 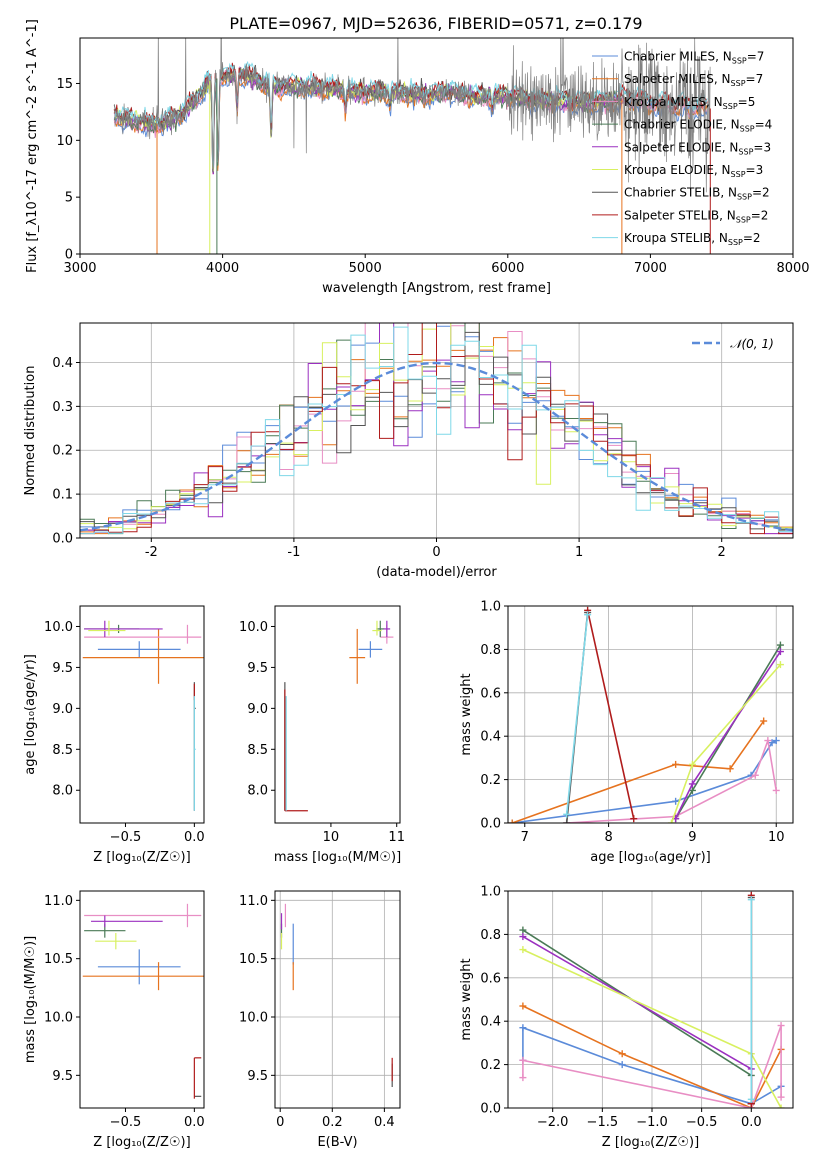 What do you see at coordinates (380, 629) in the screenshot?
I see `errorbar-point-chabrier-elodie` at bounding box center [380, 629].